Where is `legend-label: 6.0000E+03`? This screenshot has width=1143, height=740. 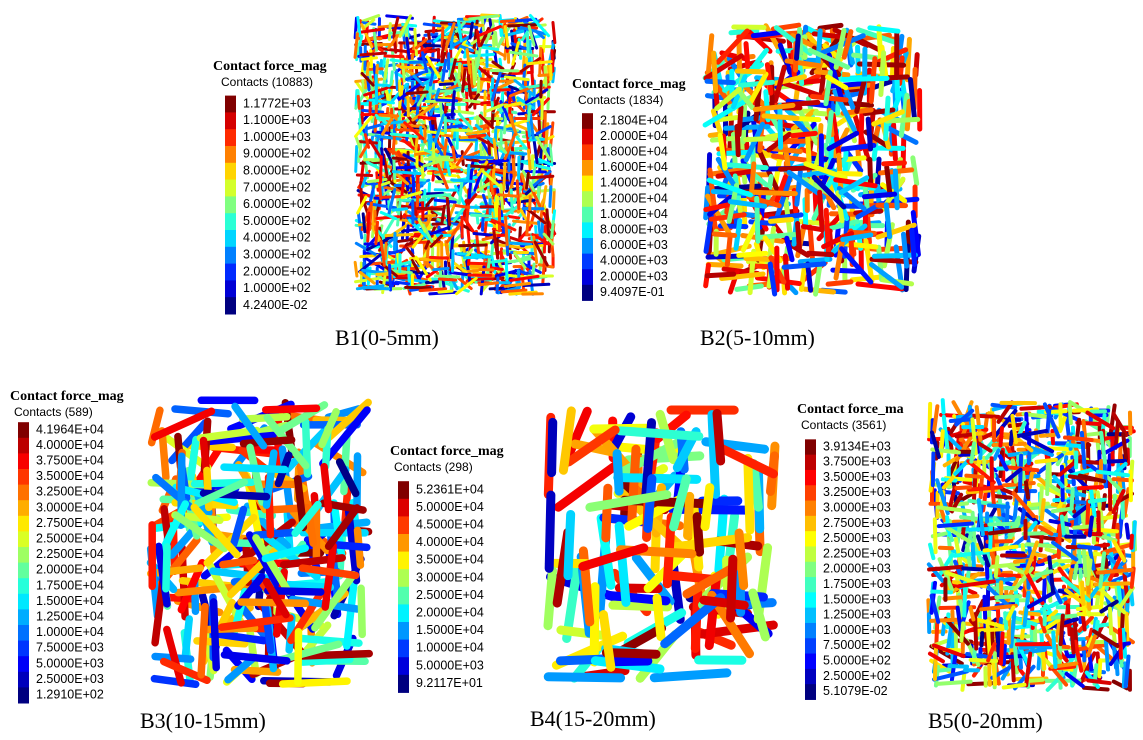 legend-label: 6.0000E+03 is located at coordinates (634, 245).